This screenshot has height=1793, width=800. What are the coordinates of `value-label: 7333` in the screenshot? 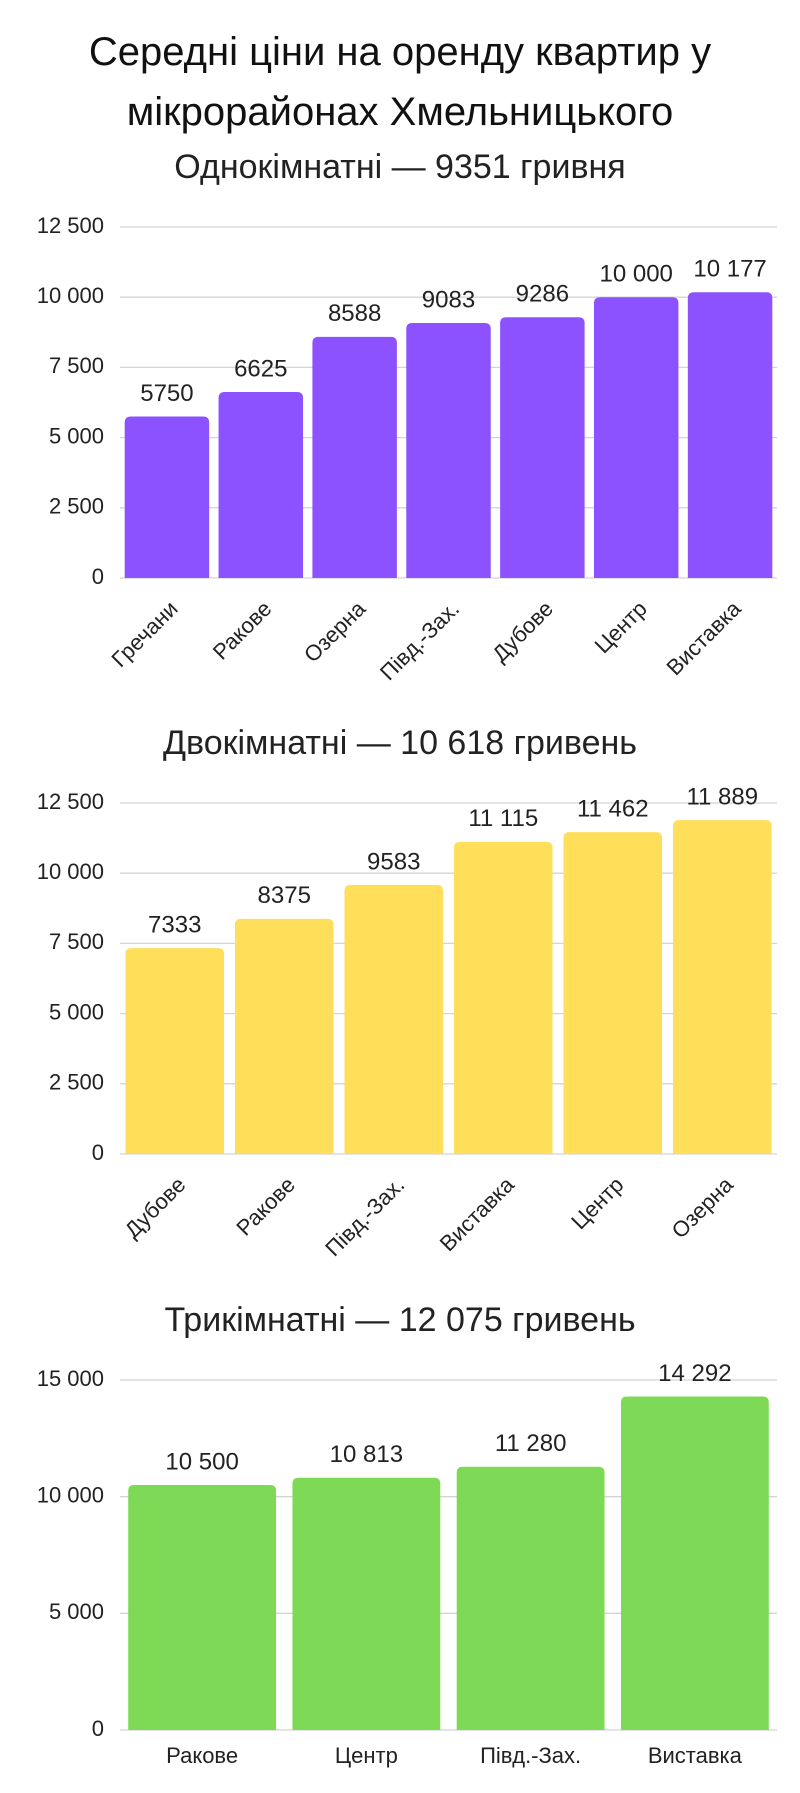 It's located at (174, 924).